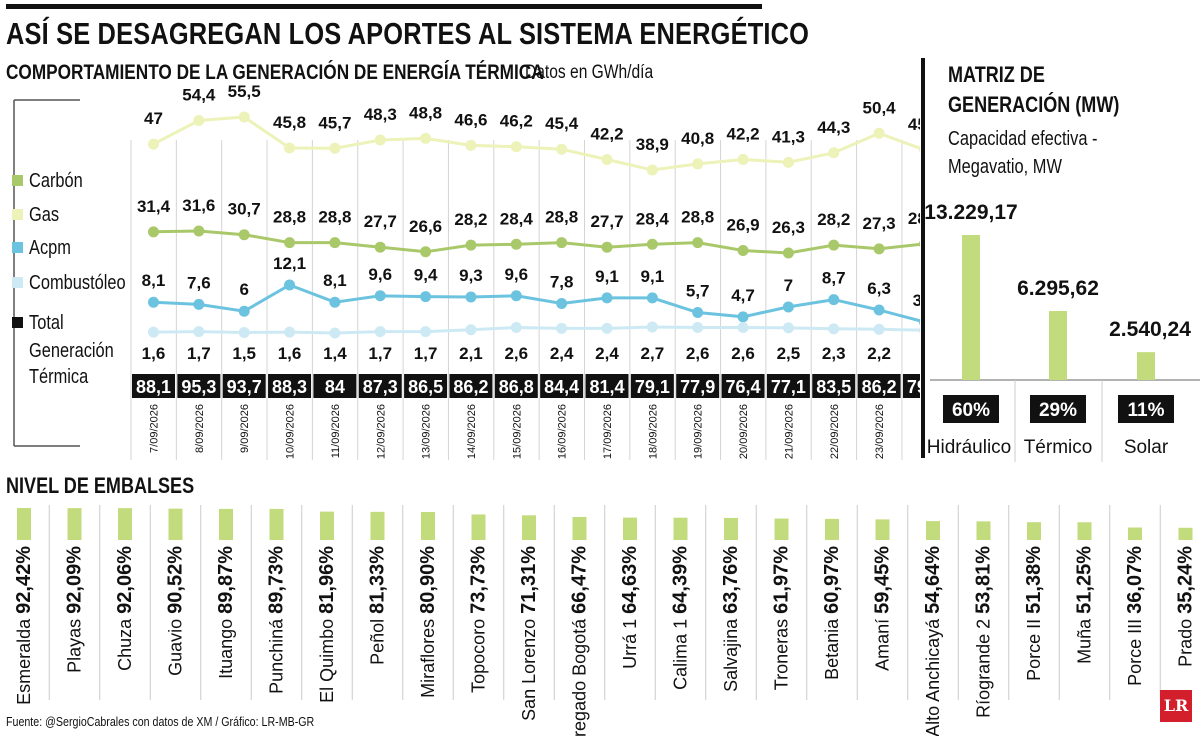 Image resolution: width=1200 pixels, height=736 pixels. What do you see at coordinates (154, 280) in the screenshot?
I see `data-label-acpm: 8,1` at bounding box center [154, 280].